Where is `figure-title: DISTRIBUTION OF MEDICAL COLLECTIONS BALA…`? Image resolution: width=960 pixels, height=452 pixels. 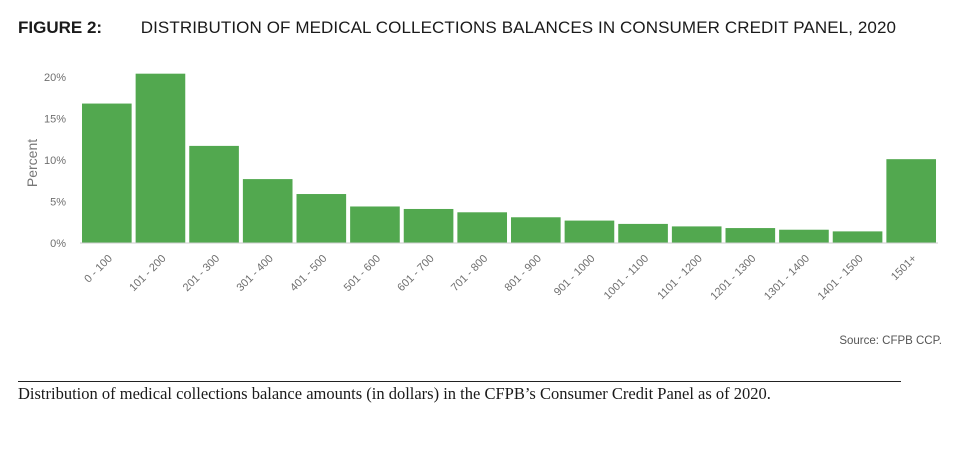 figure-title: DISTRIBUTION OF MEDICAL COLLECTIONS BALA… is located at coordinates (518, 27).